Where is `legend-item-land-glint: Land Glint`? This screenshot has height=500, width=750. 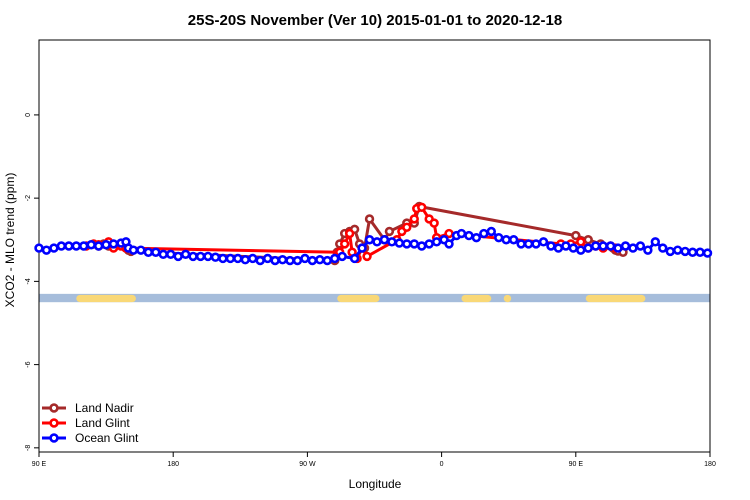 legend-item-land-glint: Land Glint is located at coordinates (86, 423).